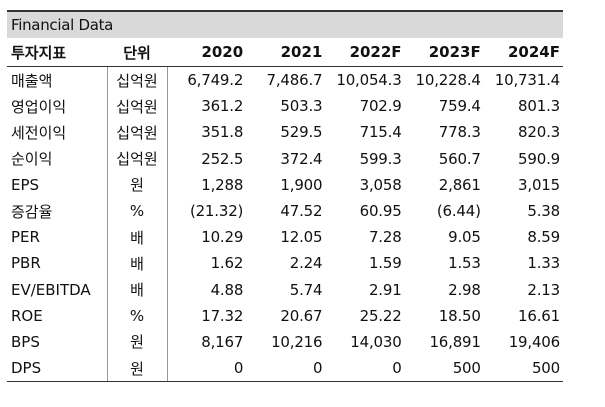 The width and height of the screenshot is (605, 407). What do you see at coordinates (301, 184) in the screenshot?
I see `row-value: 1,900` at bounding box center [301, 184].